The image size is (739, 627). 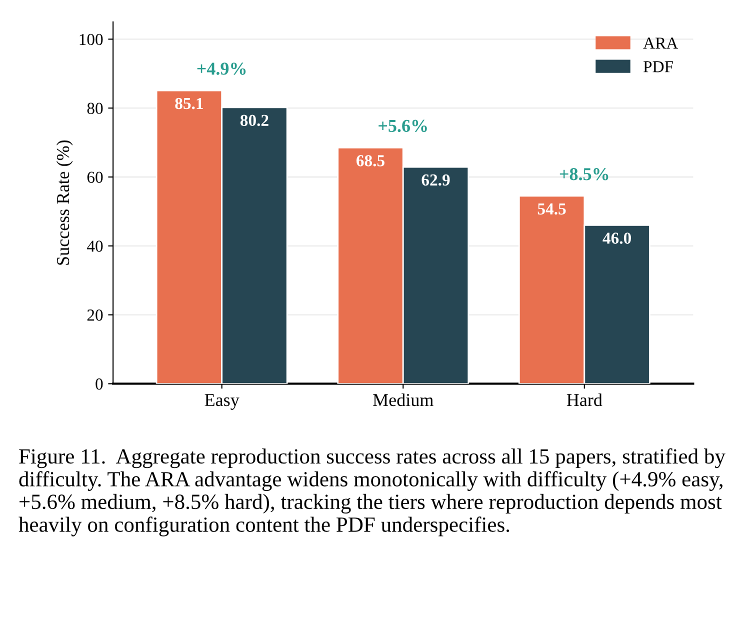 I want to click on data-label: 46.0, so click(x=616, y=238).